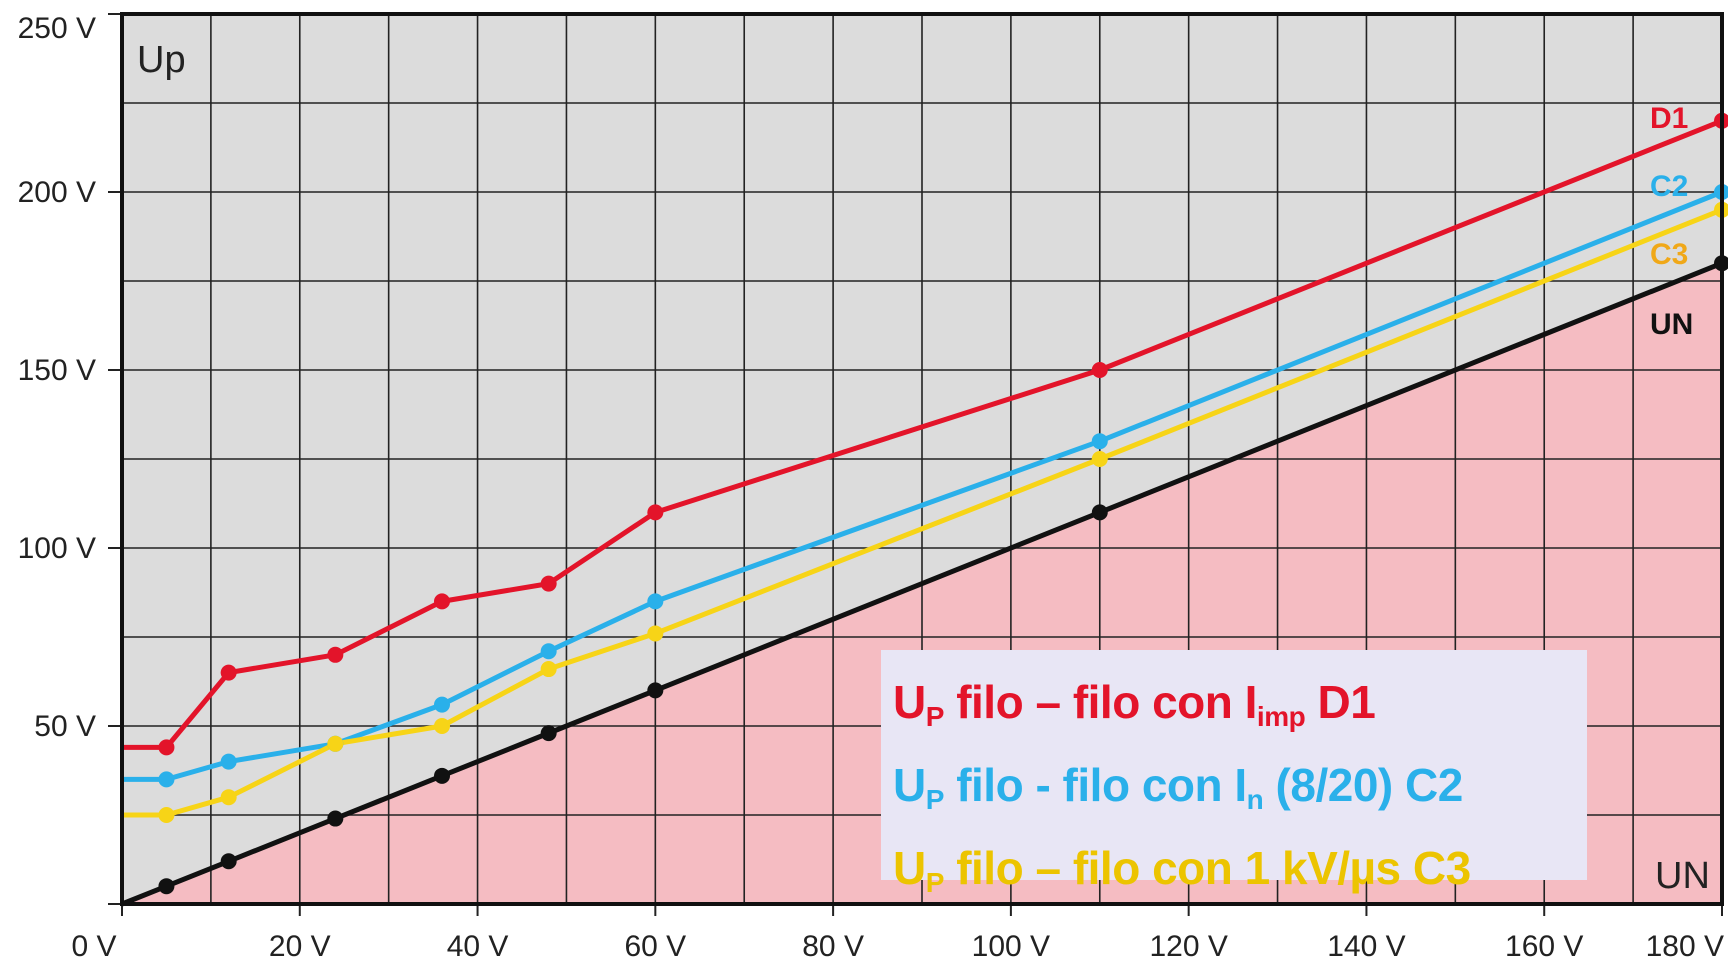  Describe the element at coordinates (65, 726) in the screenshot. I see `y-tick-label: 50 V` at that location.